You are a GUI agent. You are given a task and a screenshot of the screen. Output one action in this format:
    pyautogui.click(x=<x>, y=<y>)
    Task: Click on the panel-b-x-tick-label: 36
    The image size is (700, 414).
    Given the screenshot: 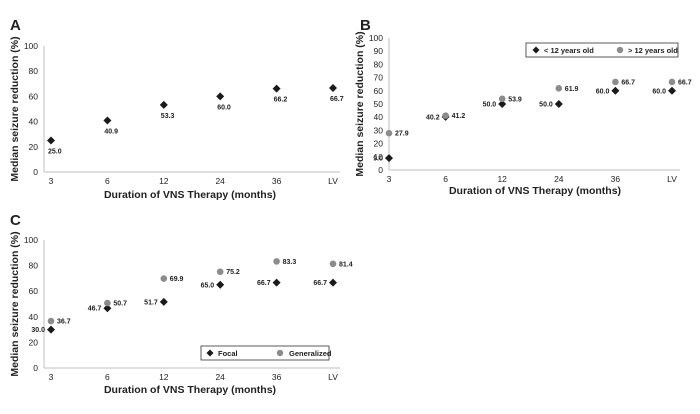 What is the action you would take?
    pyautogui.click(x=616, y=179)
    